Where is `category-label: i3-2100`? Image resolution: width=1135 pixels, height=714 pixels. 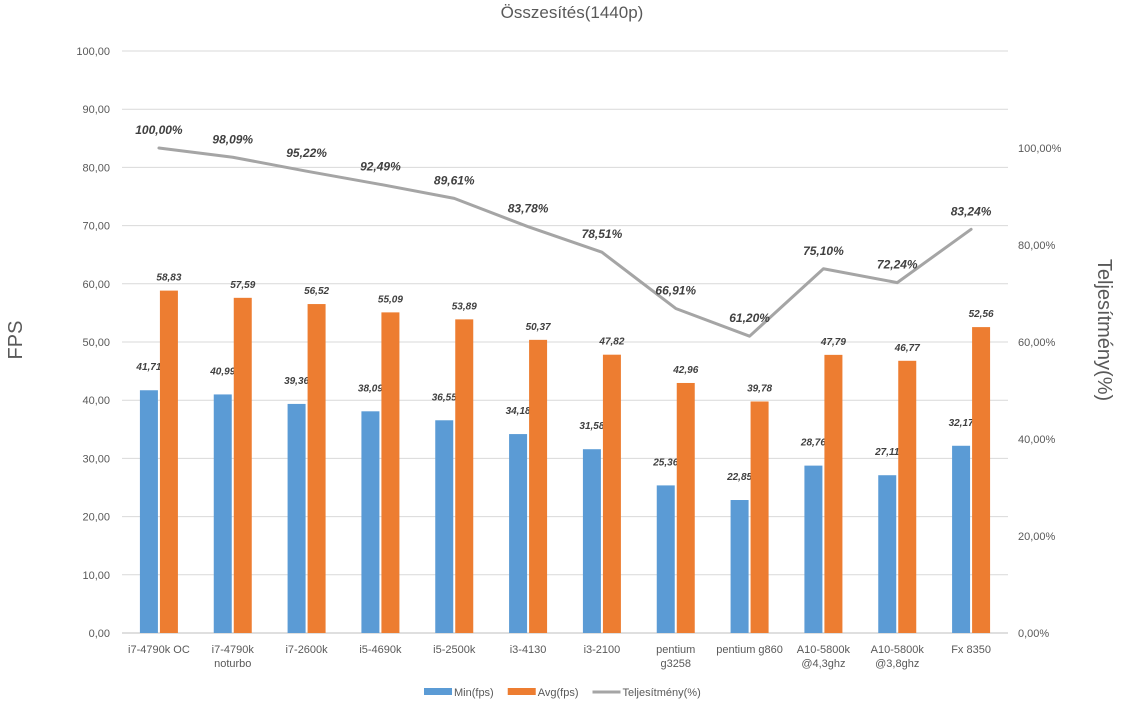
category-label: i3-2100 is located at coordinates (602, 650).